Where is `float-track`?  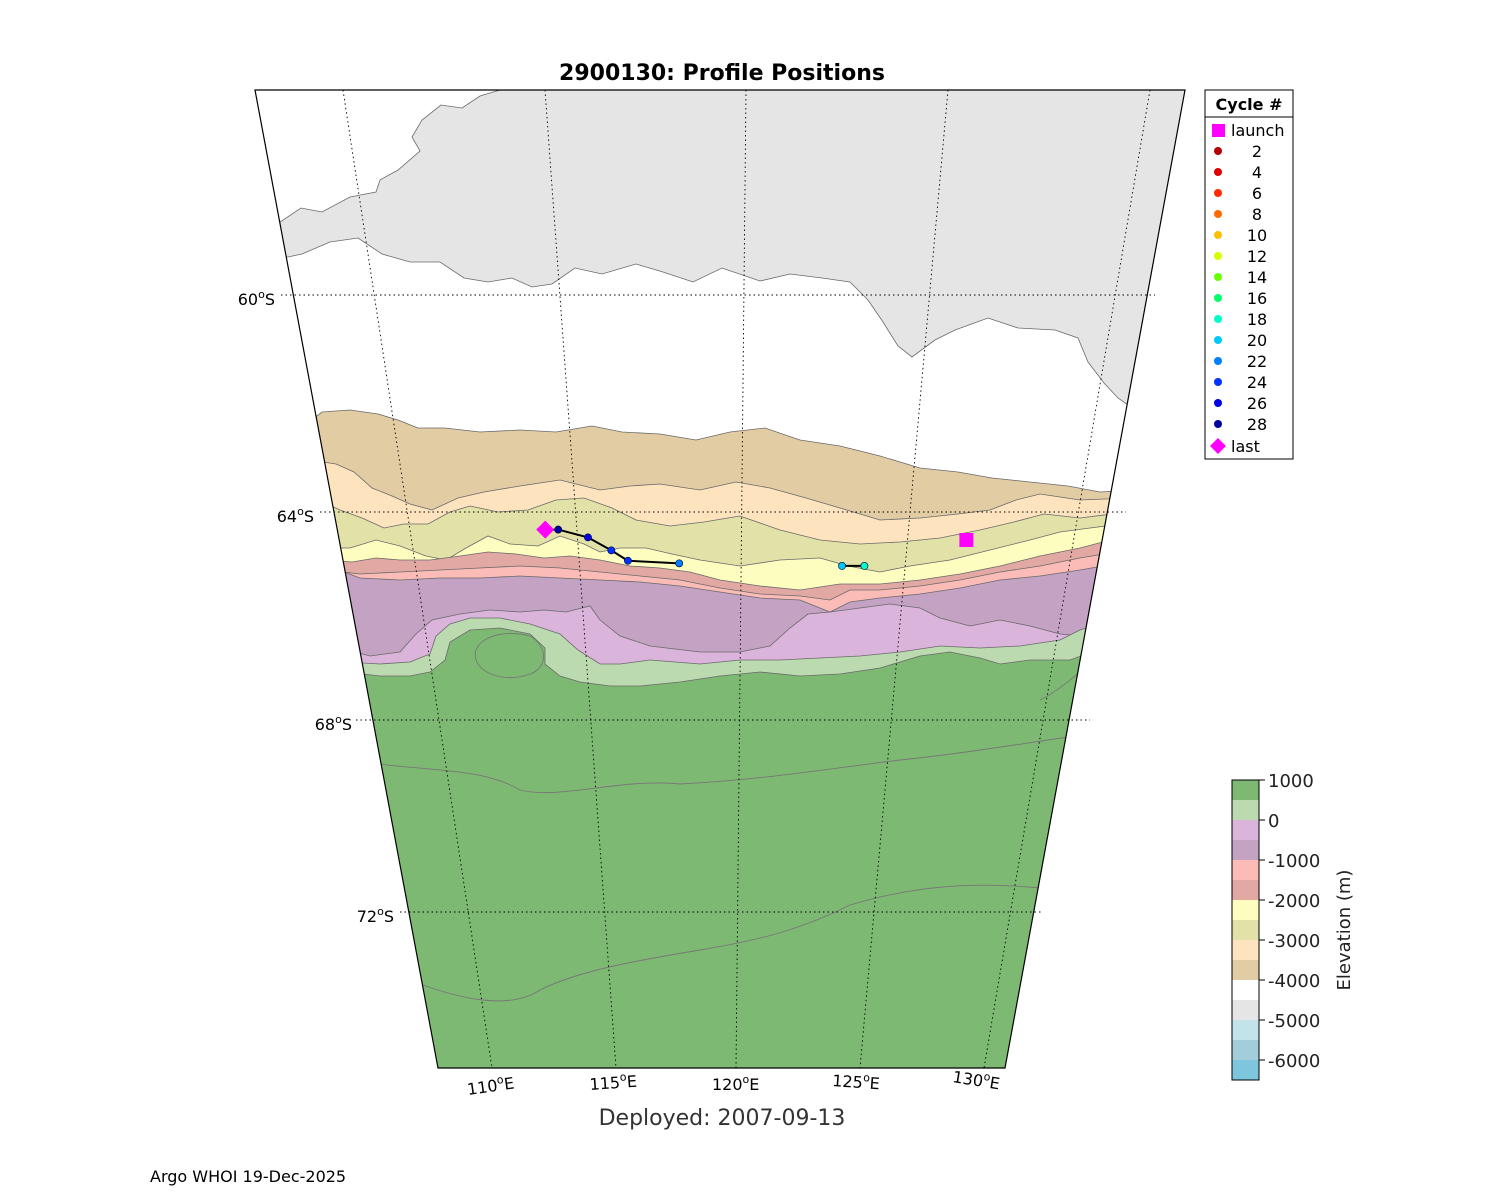 float-track is located at coordinates (755, 545).